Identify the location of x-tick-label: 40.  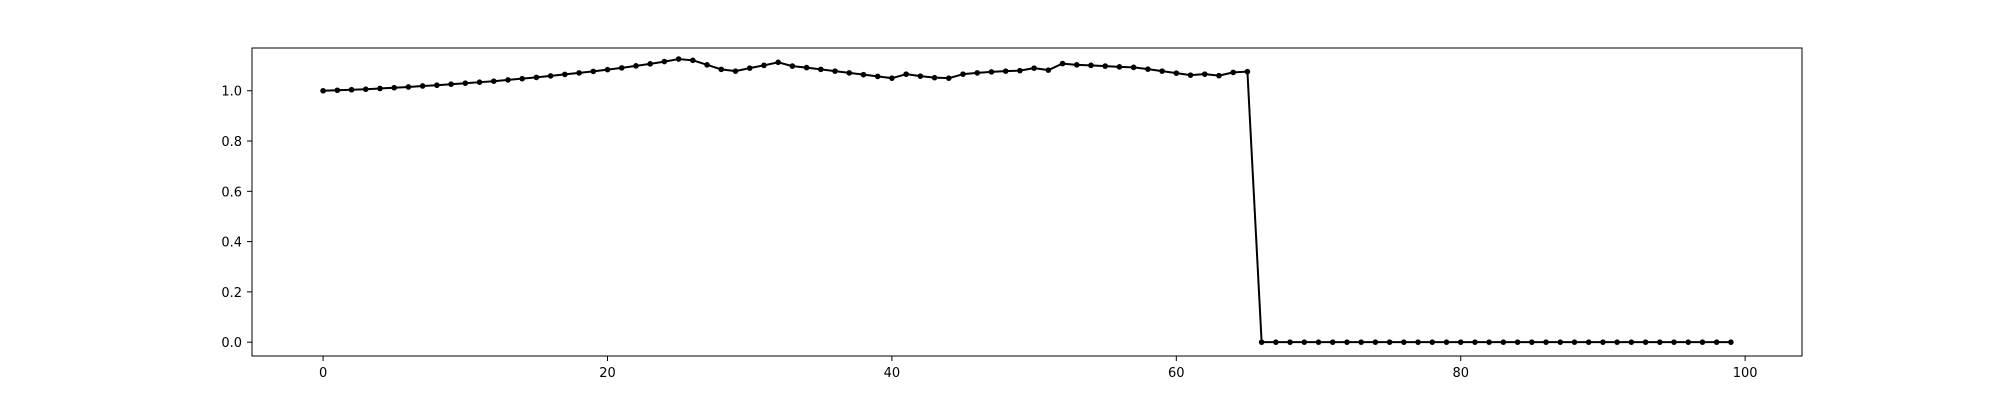
(892, 373).